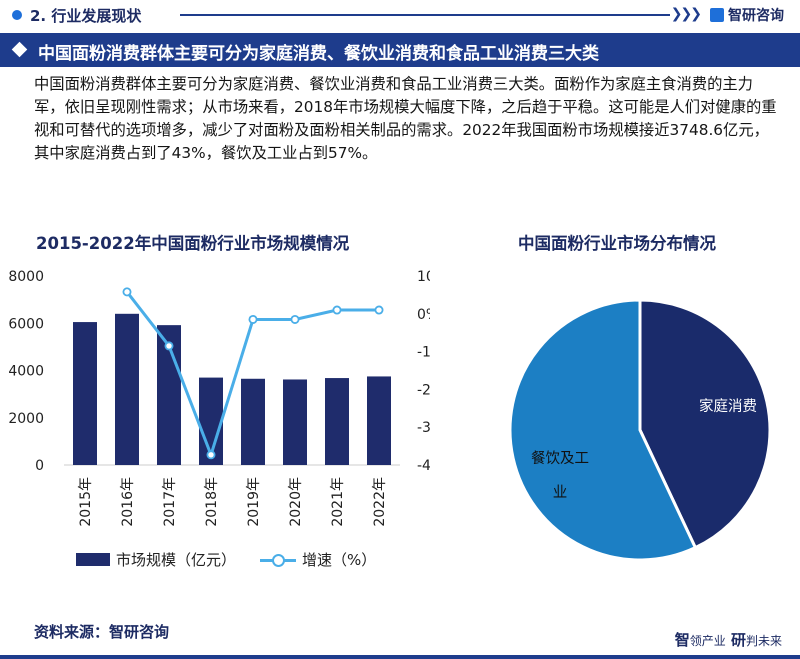 This screenshot has width=800, height=659. What do you see at coordinates (707, 641) in the screenshot?
I see `slogan-b: 领产业` at bounding box center [707, 641].